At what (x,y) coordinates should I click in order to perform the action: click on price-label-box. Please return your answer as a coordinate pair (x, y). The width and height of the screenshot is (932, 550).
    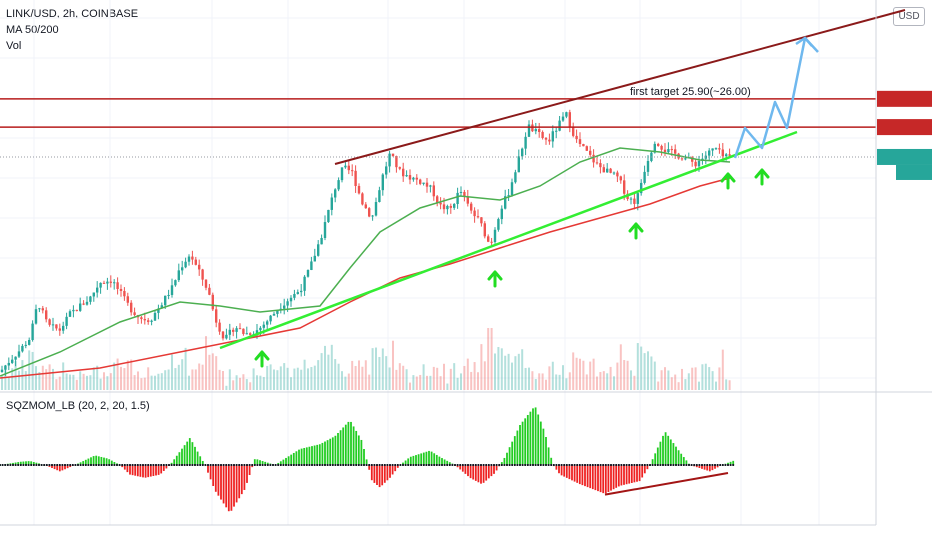
    Looking at the image, I should click on (904, 98).